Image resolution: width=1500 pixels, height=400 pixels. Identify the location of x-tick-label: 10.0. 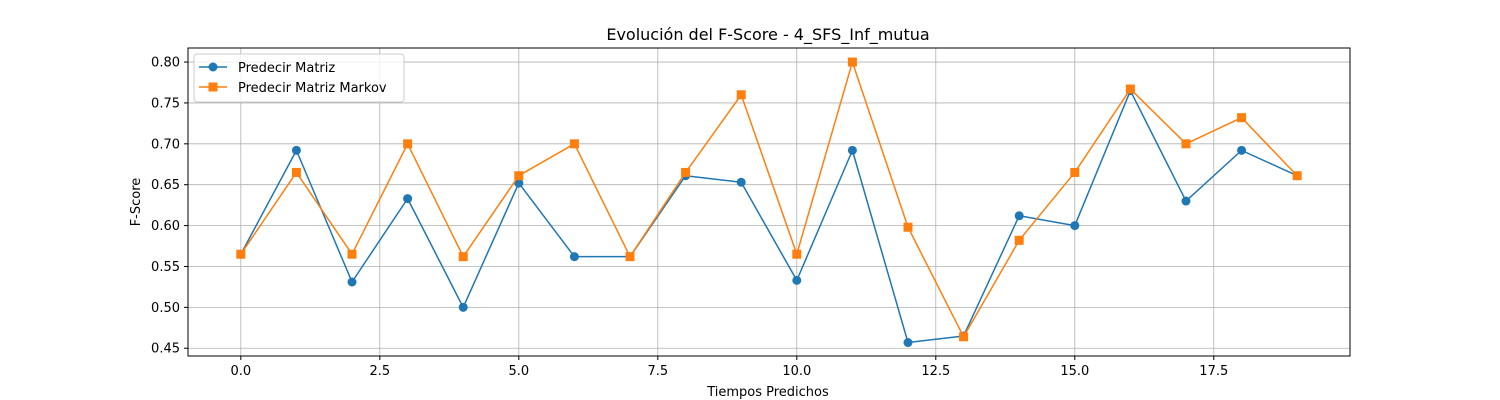
(796, 371).